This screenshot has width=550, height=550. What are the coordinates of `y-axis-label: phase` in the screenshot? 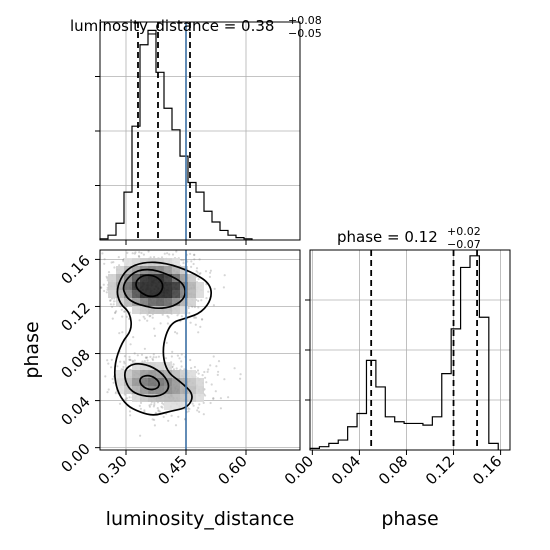 It's located at (32, 349).